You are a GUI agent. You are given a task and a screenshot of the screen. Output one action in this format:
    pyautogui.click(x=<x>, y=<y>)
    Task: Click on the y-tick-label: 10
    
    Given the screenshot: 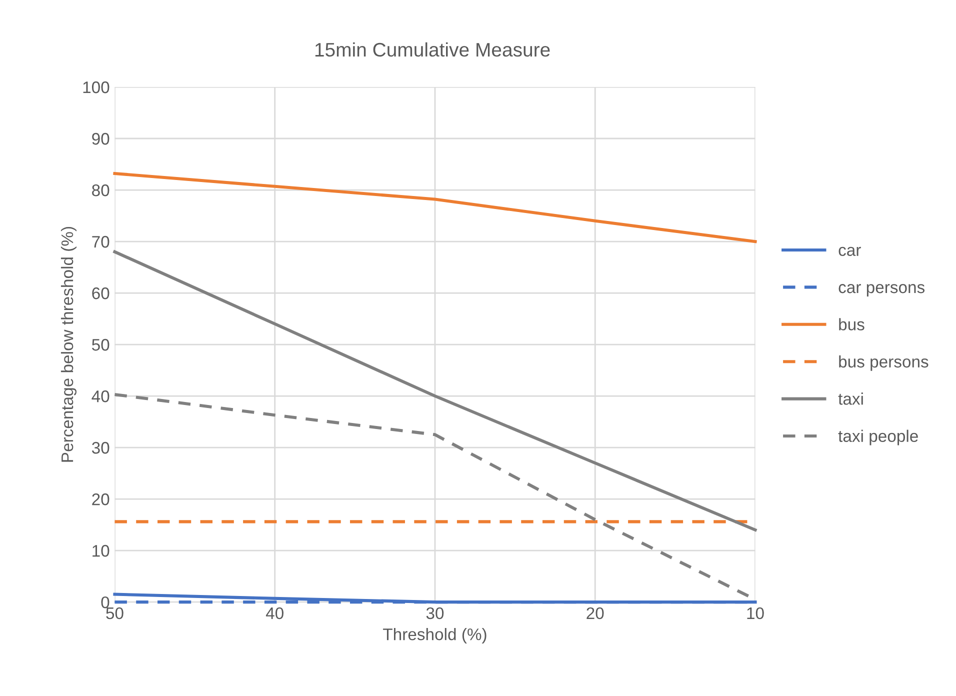 What is the action you would take?
    pyautogui.click(x=101, y=550)
    